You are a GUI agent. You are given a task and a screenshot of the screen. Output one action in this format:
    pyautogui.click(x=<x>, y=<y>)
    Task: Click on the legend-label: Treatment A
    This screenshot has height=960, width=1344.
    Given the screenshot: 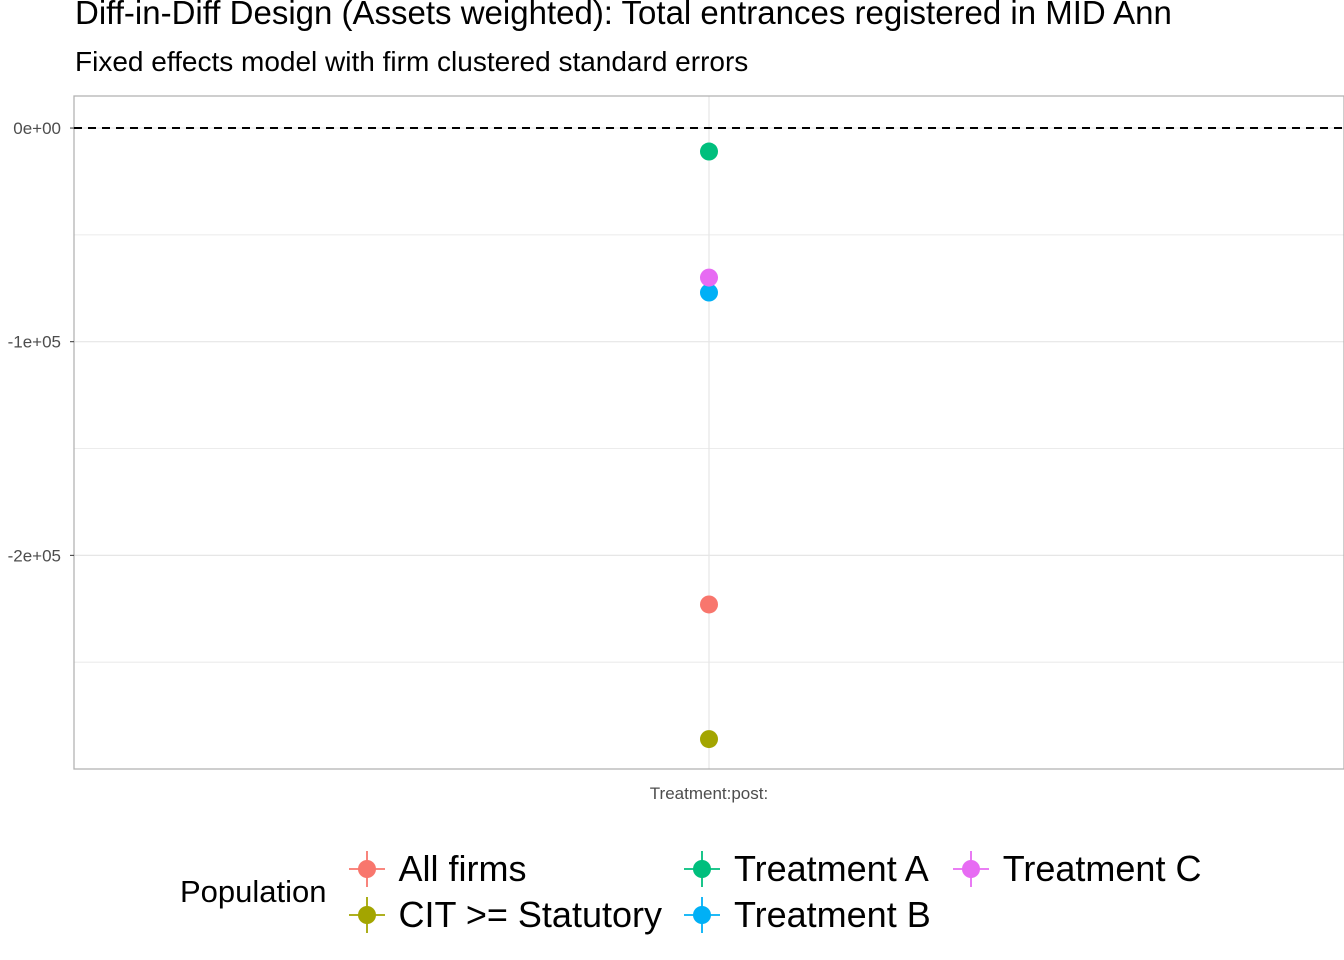 What is the action you would take?
    pyautogui.click(x=831, y=868)
    